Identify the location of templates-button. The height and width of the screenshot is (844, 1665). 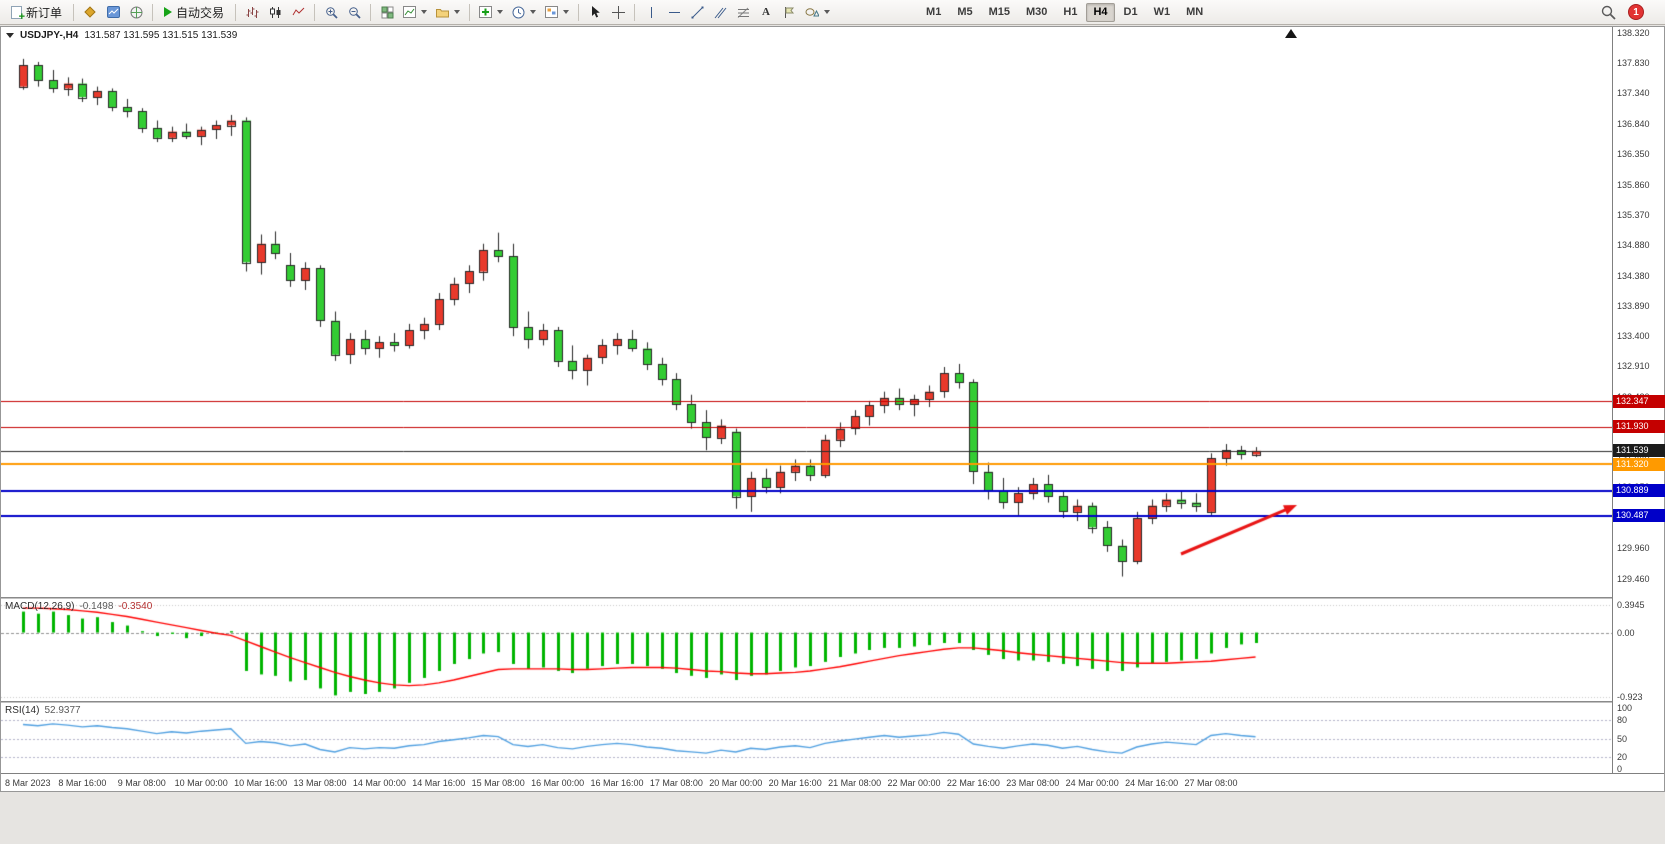
(557, 12).